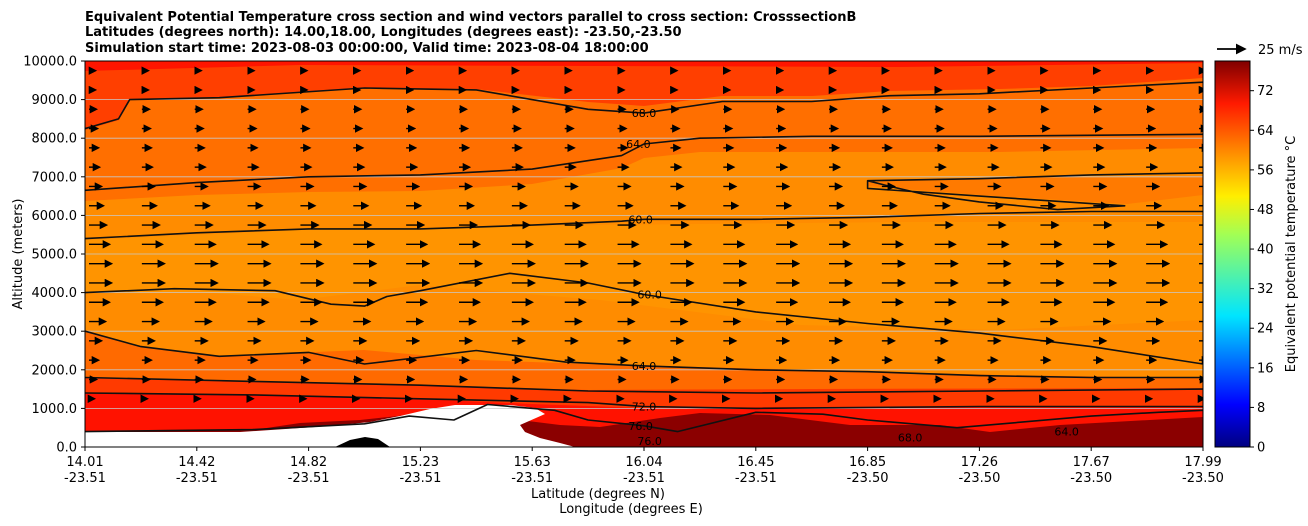 This screenshot has height=526, width=1308. Describe the element at coordinates (1265, 329) in the screenshot. I see `colorbar-tick-label: 24` at that location.